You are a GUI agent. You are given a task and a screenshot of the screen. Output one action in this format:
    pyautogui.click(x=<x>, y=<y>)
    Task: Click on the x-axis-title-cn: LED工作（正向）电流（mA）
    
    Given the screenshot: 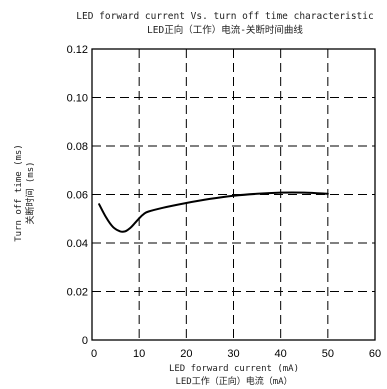 What is the action you would take?
    pyautogui.click(x=233, y=381)
    